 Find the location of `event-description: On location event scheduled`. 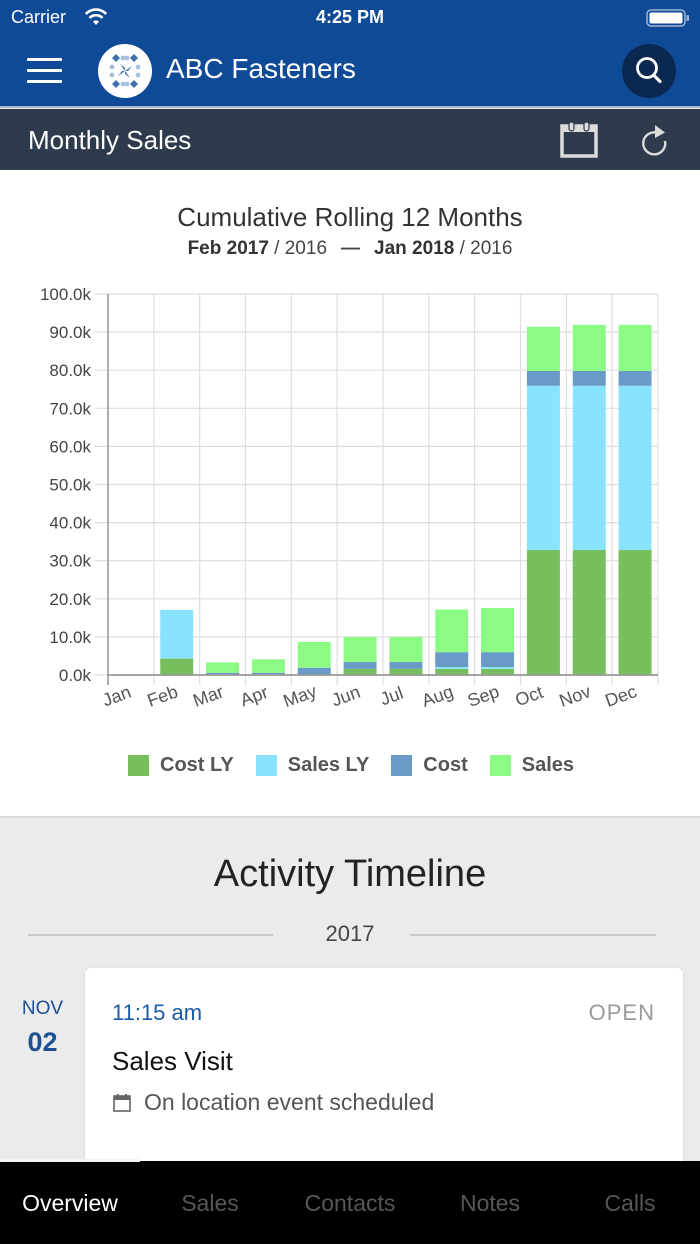

event-description: On location event scheduled is located at coordinates (273, 1102).